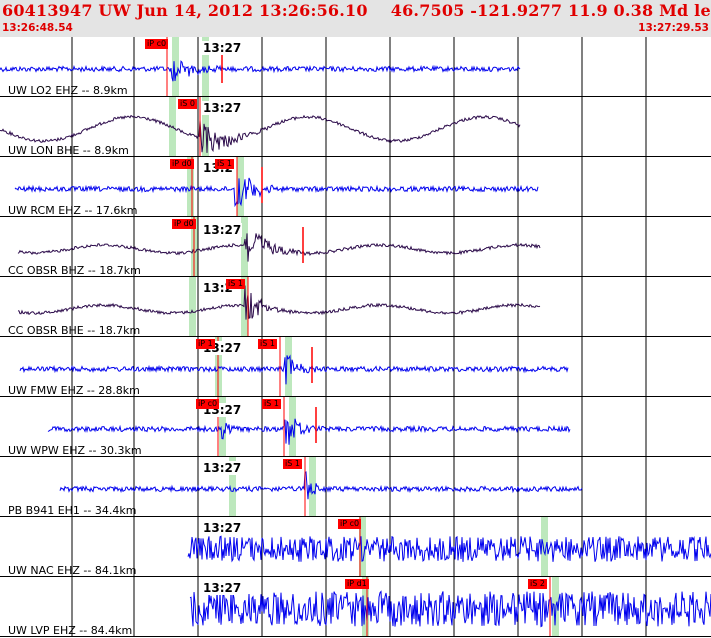  Describe the element at coordinates (187, 104) in the screenshot. I see `phase-pick-label: iS 0` at that location.